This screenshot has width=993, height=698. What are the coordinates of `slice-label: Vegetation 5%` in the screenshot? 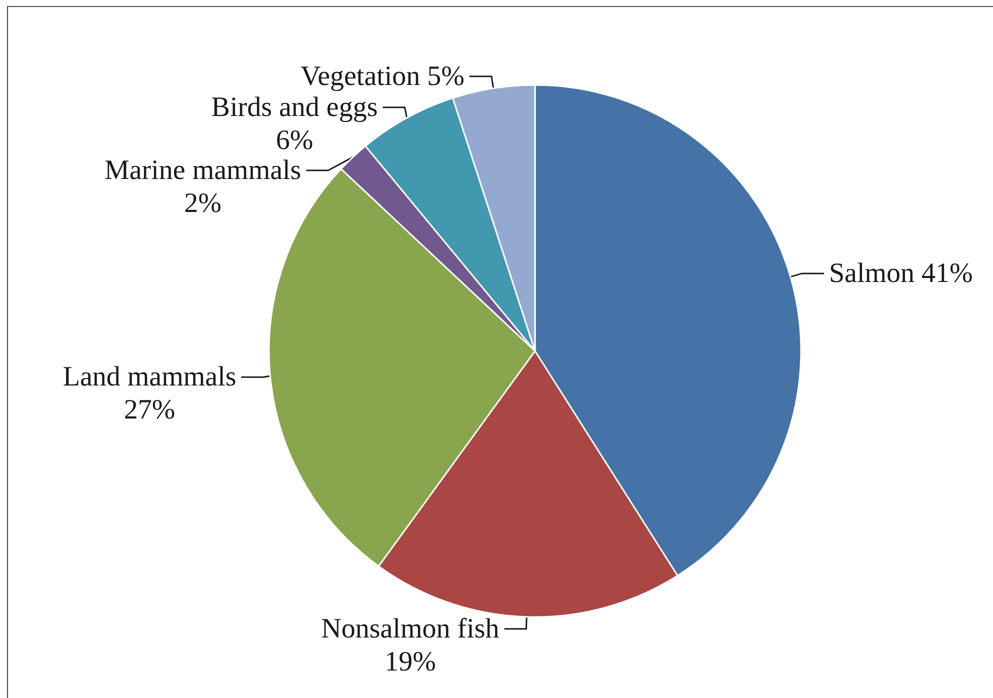 It's located at (382, 76).